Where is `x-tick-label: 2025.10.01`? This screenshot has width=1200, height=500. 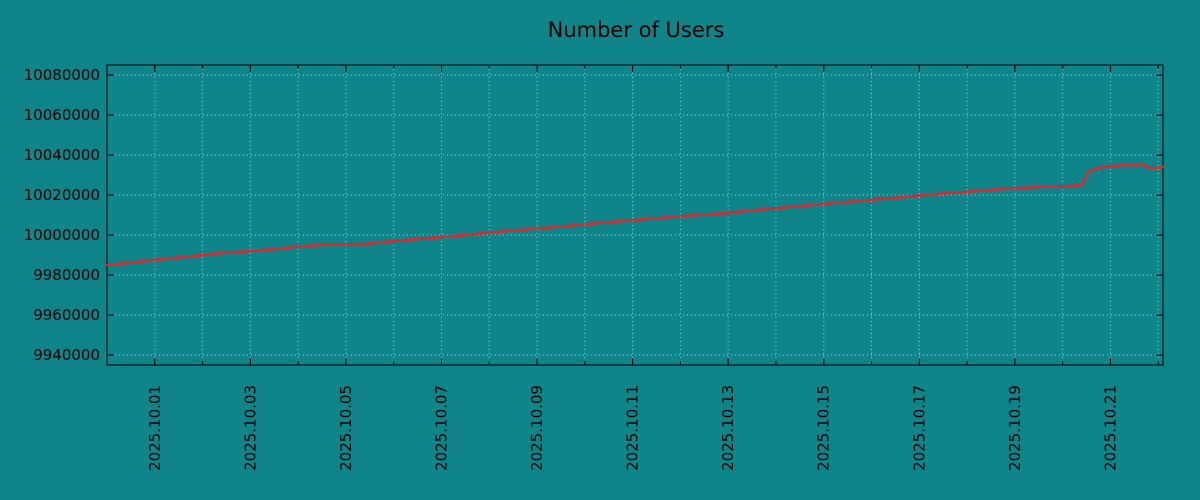
x-tick-label: 2025.10.01 is located at coordinates (155, 428).